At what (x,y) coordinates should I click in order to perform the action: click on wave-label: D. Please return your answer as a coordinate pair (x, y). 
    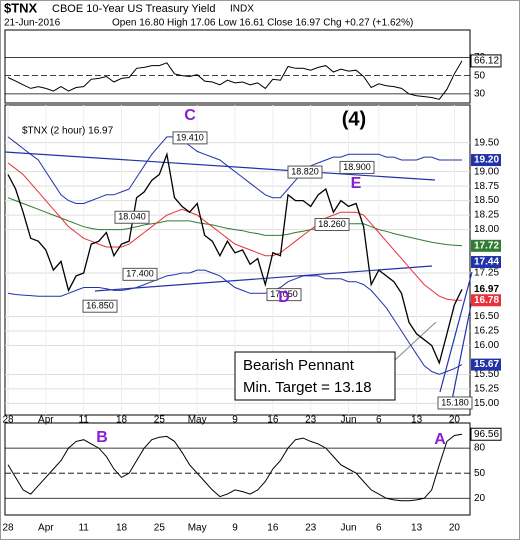
    Looking at the image, I should click on (284, 297).